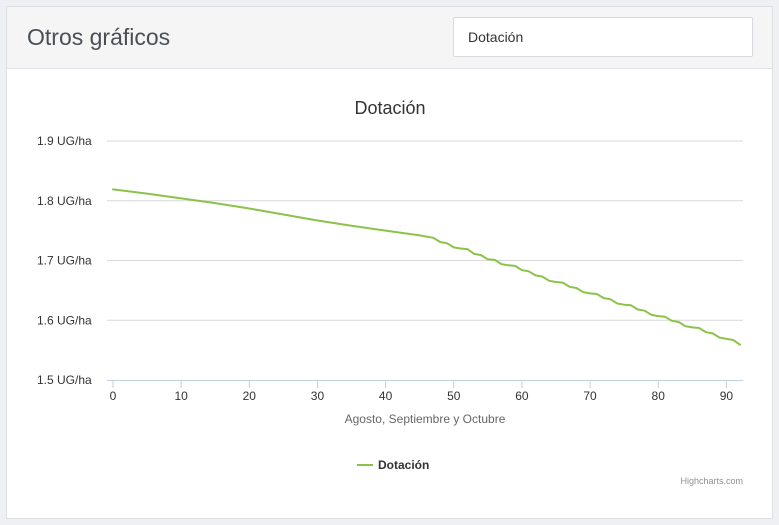 The height and width of the screenshot is (525, 779). Describe the element at coordinates (425, 419) in the screenshot. I see `x-axis-title: Agosto, Septiembre y Octubre` at that location.